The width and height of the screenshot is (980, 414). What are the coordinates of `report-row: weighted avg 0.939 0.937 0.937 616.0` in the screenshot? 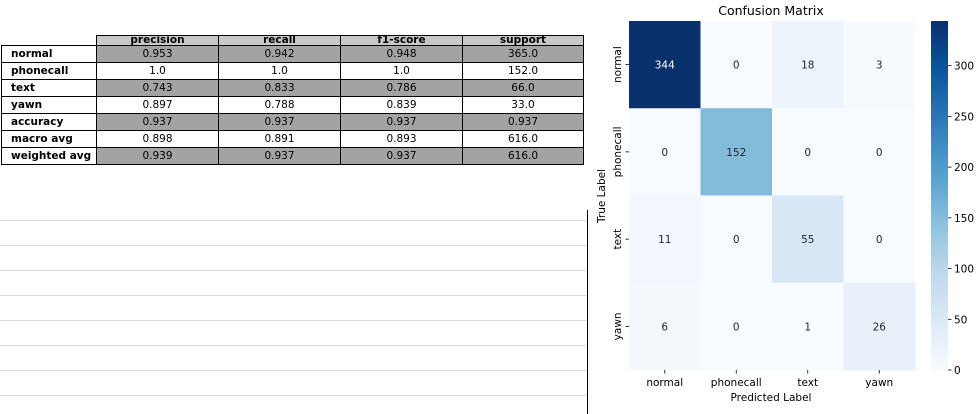 It's located at (292, 156).